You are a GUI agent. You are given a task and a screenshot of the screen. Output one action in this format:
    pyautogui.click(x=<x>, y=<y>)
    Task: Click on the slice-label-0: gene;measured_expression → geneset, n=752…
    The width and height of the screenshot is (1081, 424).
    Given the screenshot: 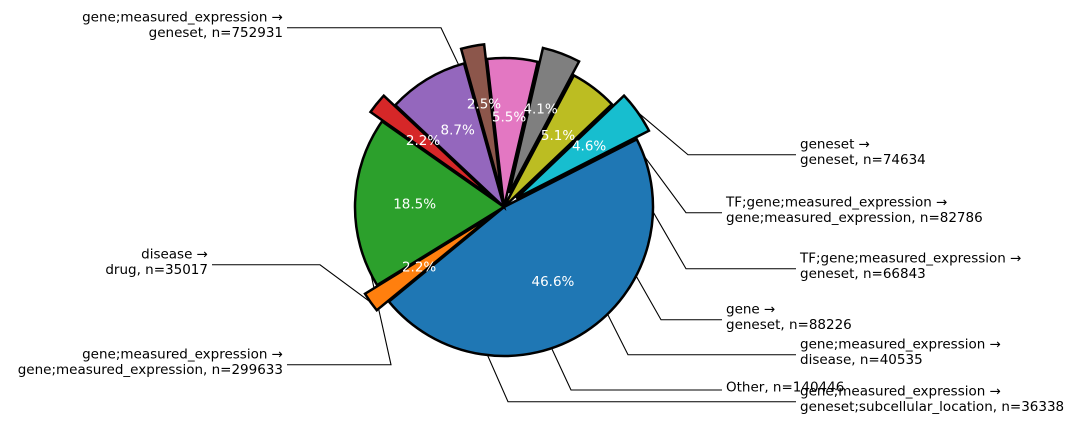 What is the action you would take?
    pyautogui.click(x=182, y=26)
    